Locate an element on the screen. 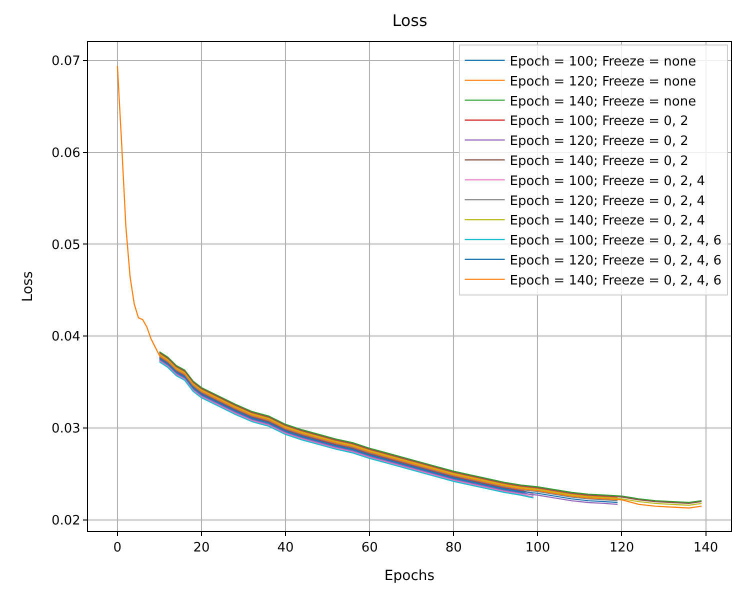 The height and width of the screenshot is (592, 745). y-tick-label: 0.06 is located at coordinates (65, 153).